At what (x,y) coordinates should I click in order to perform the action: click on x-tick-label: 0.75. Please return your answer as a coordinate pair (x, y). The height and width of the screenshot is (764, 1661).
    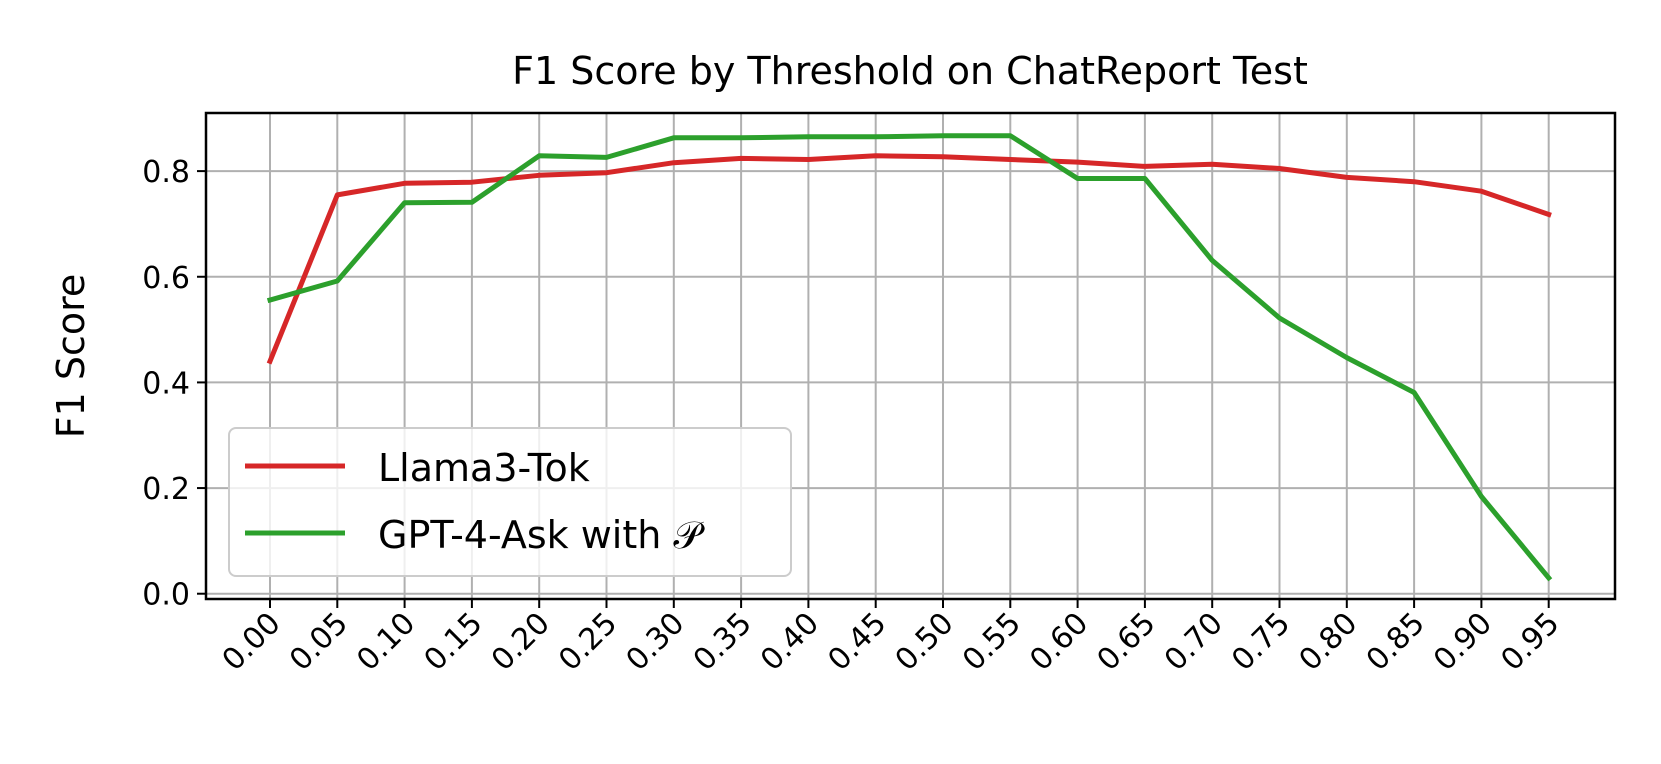
    Looking at the image, I should click on (1261, 642).